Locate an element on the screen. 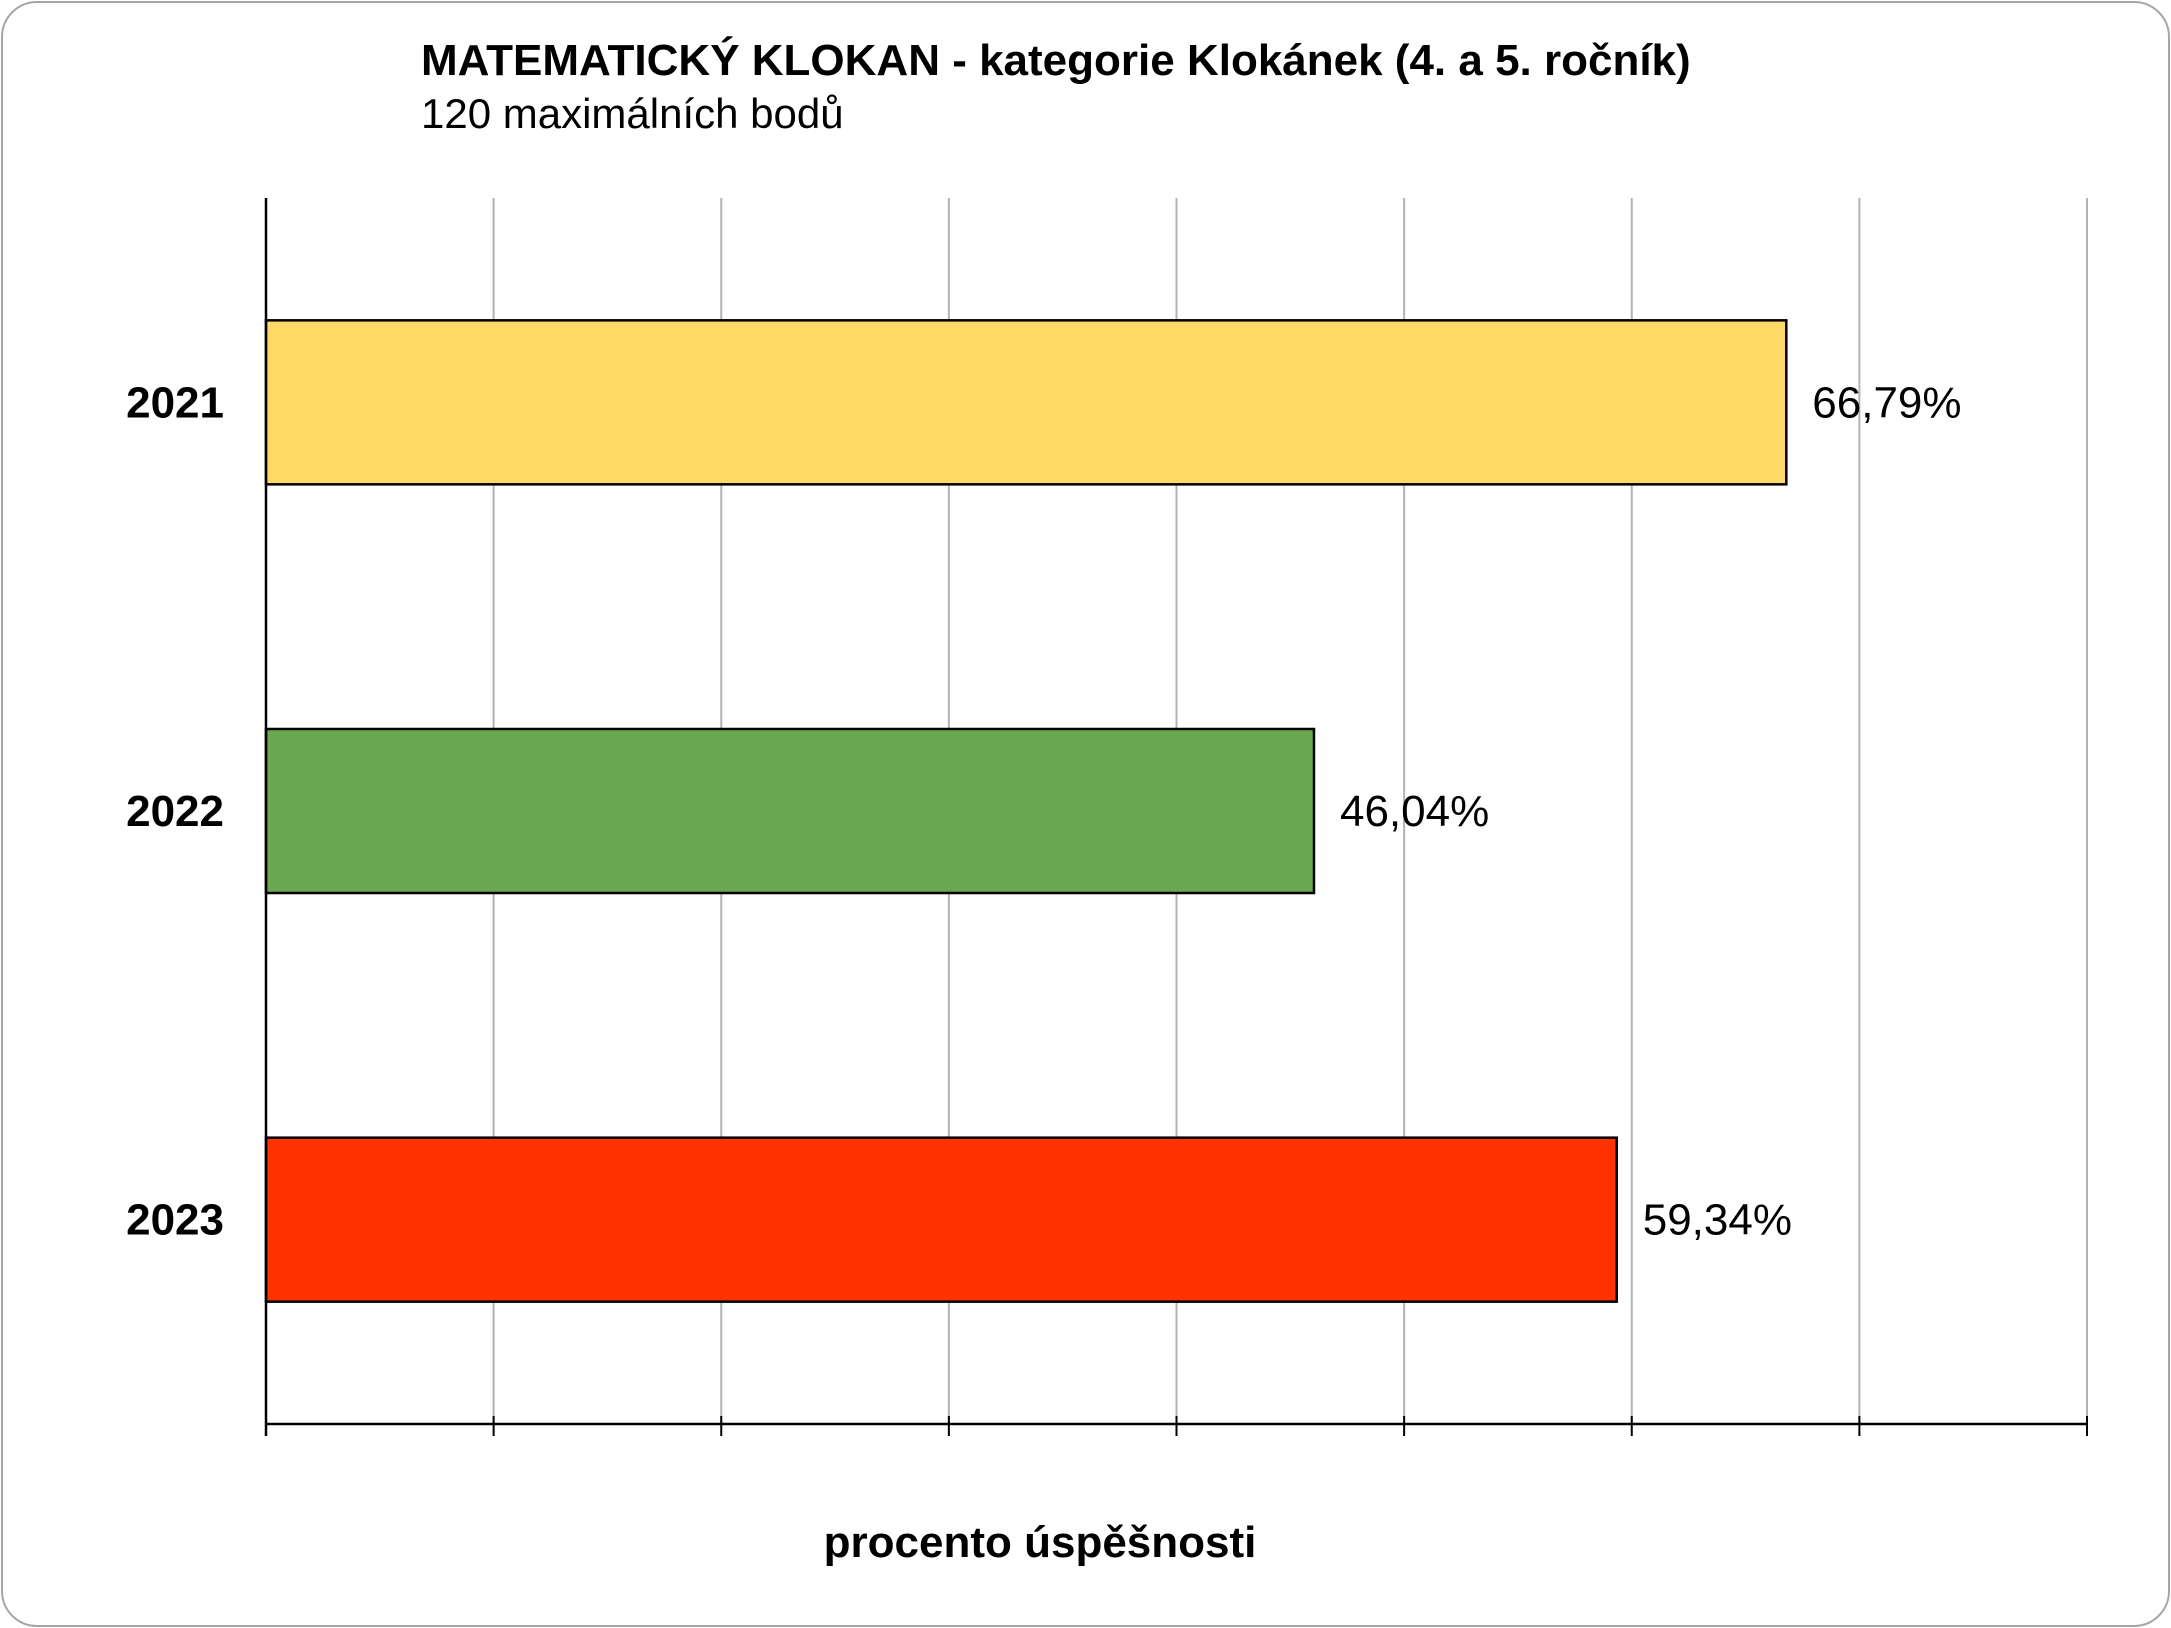 This screenshot has height=1628, width=2171. value-label-2021: 66,79% is located at coordinates (1886, 402).